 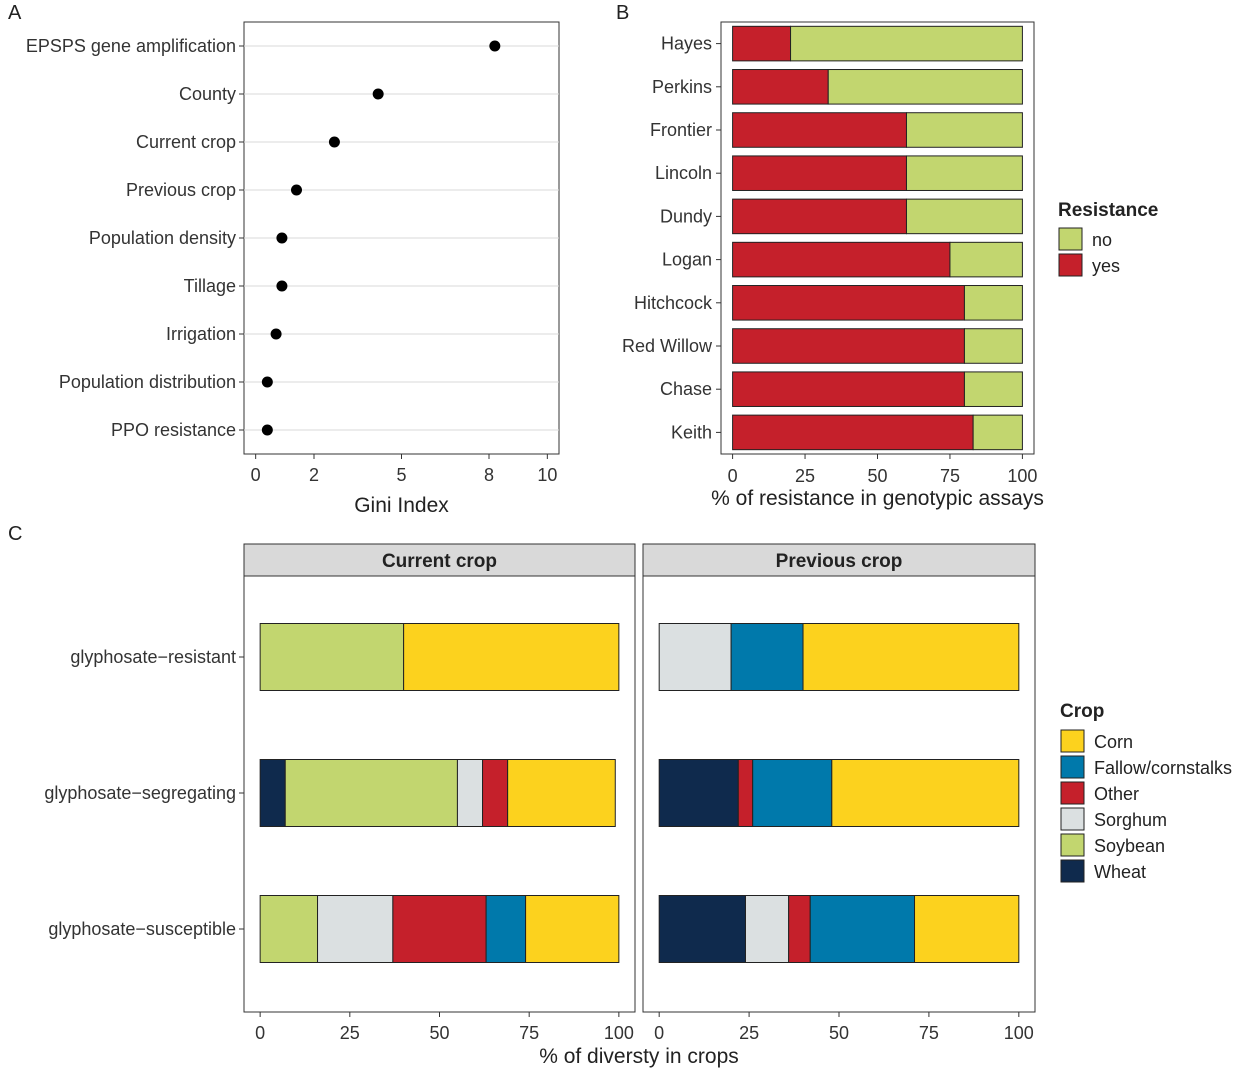 What do you see at coordinates (877, 498) in the screenshot?
I see `panel-b-x-axis-title: % of resistance in genotypic assays` at bounding box center [877, 498].